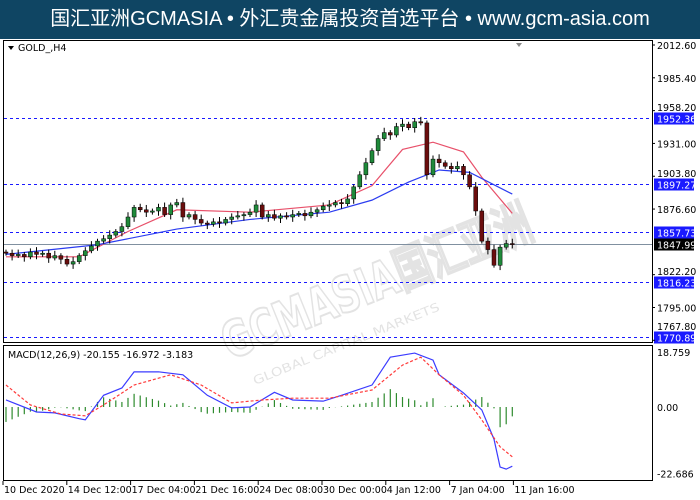  Describe the element at coordinates (676, 144) in the screenshot. I see `price-tick-label: 1931.00` at that location.